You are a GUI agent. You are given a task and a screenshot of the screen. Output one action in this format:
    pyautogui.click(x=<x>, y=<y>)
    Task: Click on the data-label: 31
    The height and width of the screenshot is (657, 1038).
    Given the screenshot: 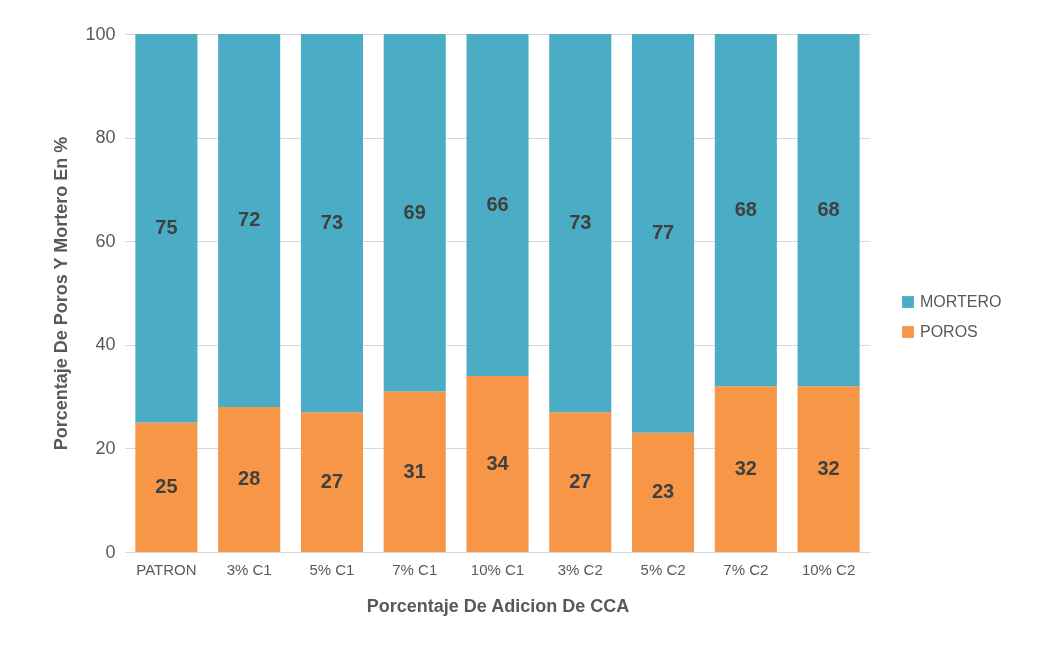 What is the action you would take?
    pyautogui.click(x=414, y=470)
    